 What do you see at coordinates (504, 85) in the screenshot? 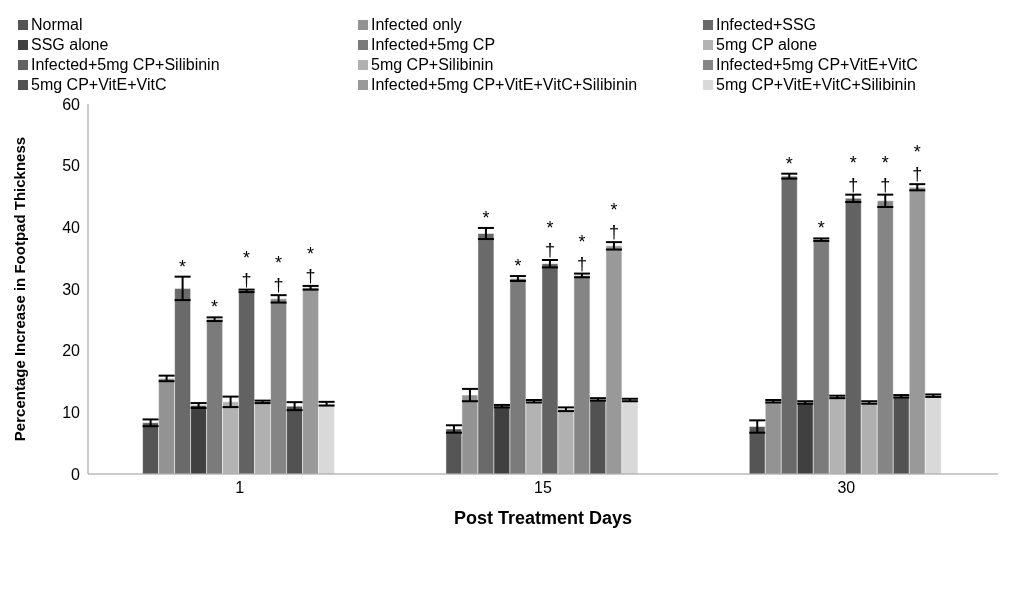
I see `legend-label: Infected+5mg CP+VitE+VitC+Silibinin` at bounding box center [504, 85].